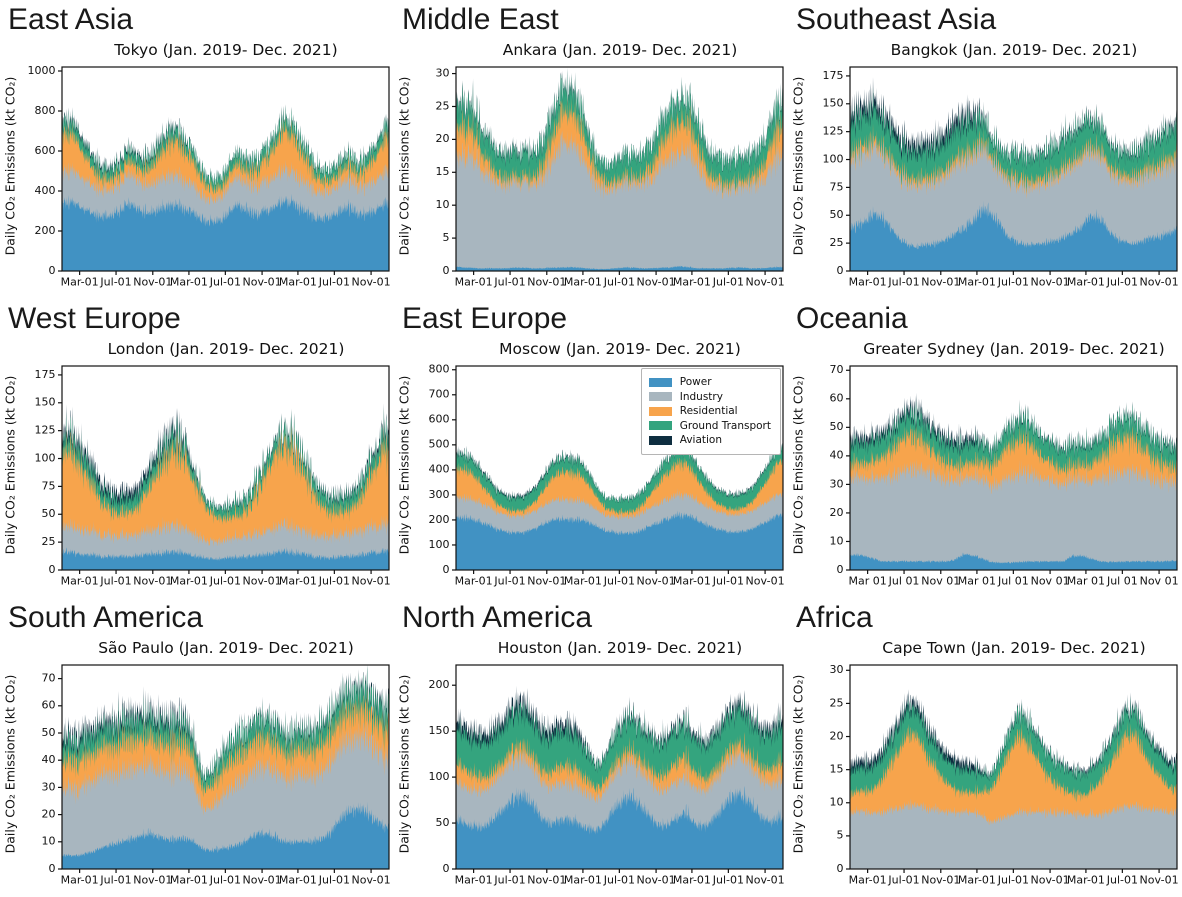 The height and width of the screenshot is (897, 1182). I want to click on plot-area-houston: Daily CO₂ Emissions (kt CO₂), so click(591, 778).